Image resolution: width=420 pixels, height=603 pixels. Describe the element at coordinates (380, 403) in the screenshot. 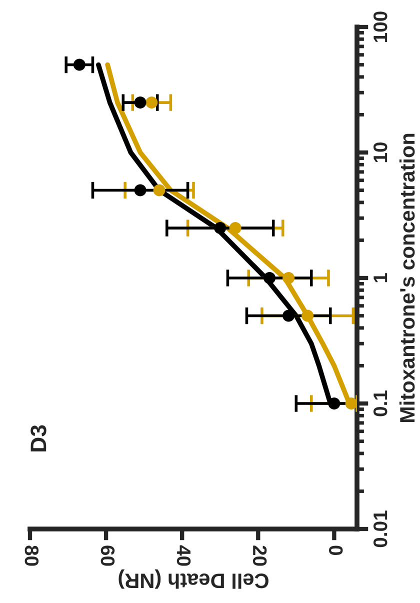

I see `y-tick-label: 0.1` at that location.